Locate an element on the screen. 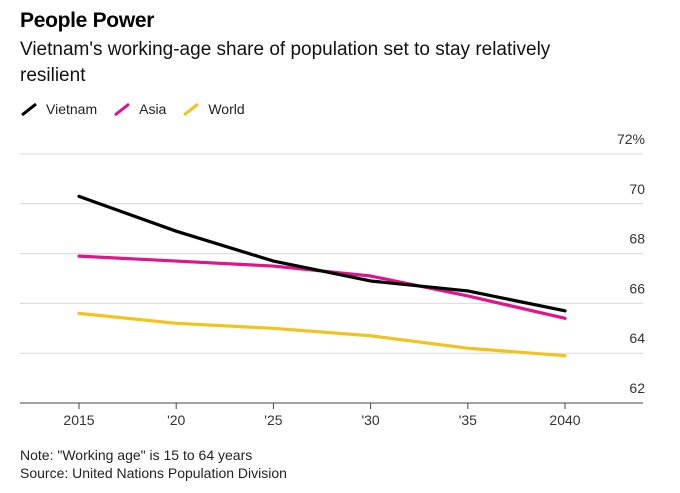  legend: Vietnam Asia World is located at coordinates (140, 109).